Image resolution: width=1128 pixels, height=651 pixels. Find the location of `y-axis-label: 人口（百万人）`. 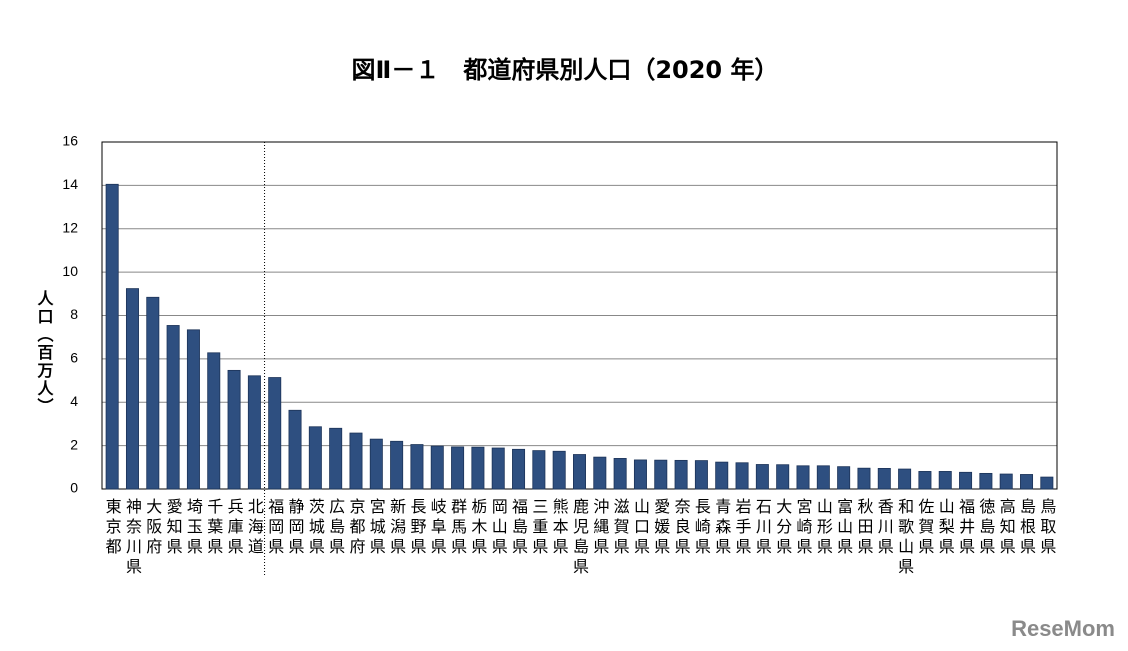

y-axis-label: 人口（百万人） is located at coordinates (45, 353).